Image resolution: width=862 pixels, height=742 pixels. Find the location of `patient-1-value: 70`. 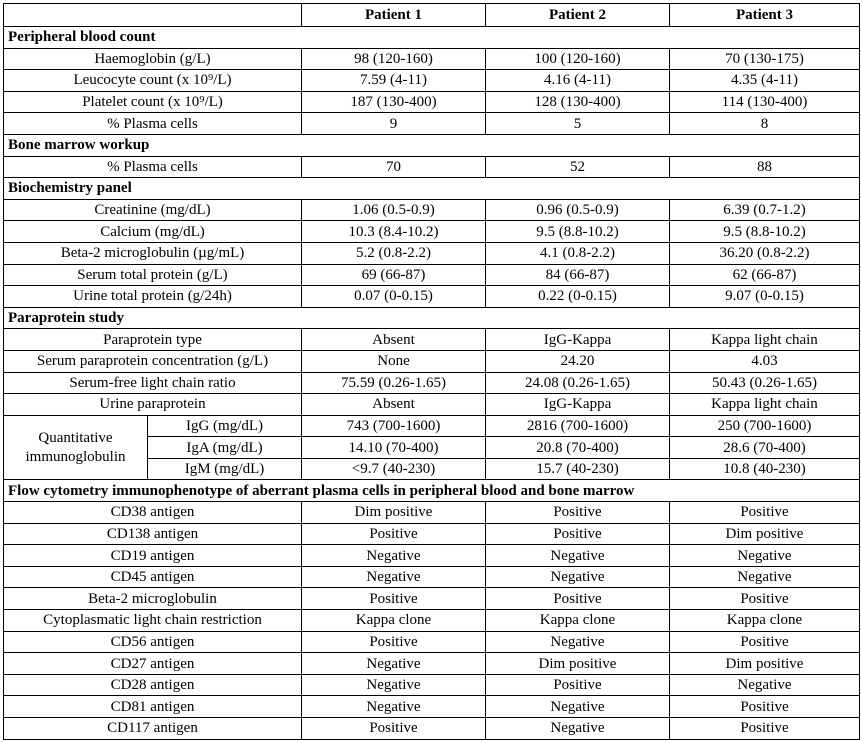

patient-1-value: 70 is located at coordinates (393, 167).